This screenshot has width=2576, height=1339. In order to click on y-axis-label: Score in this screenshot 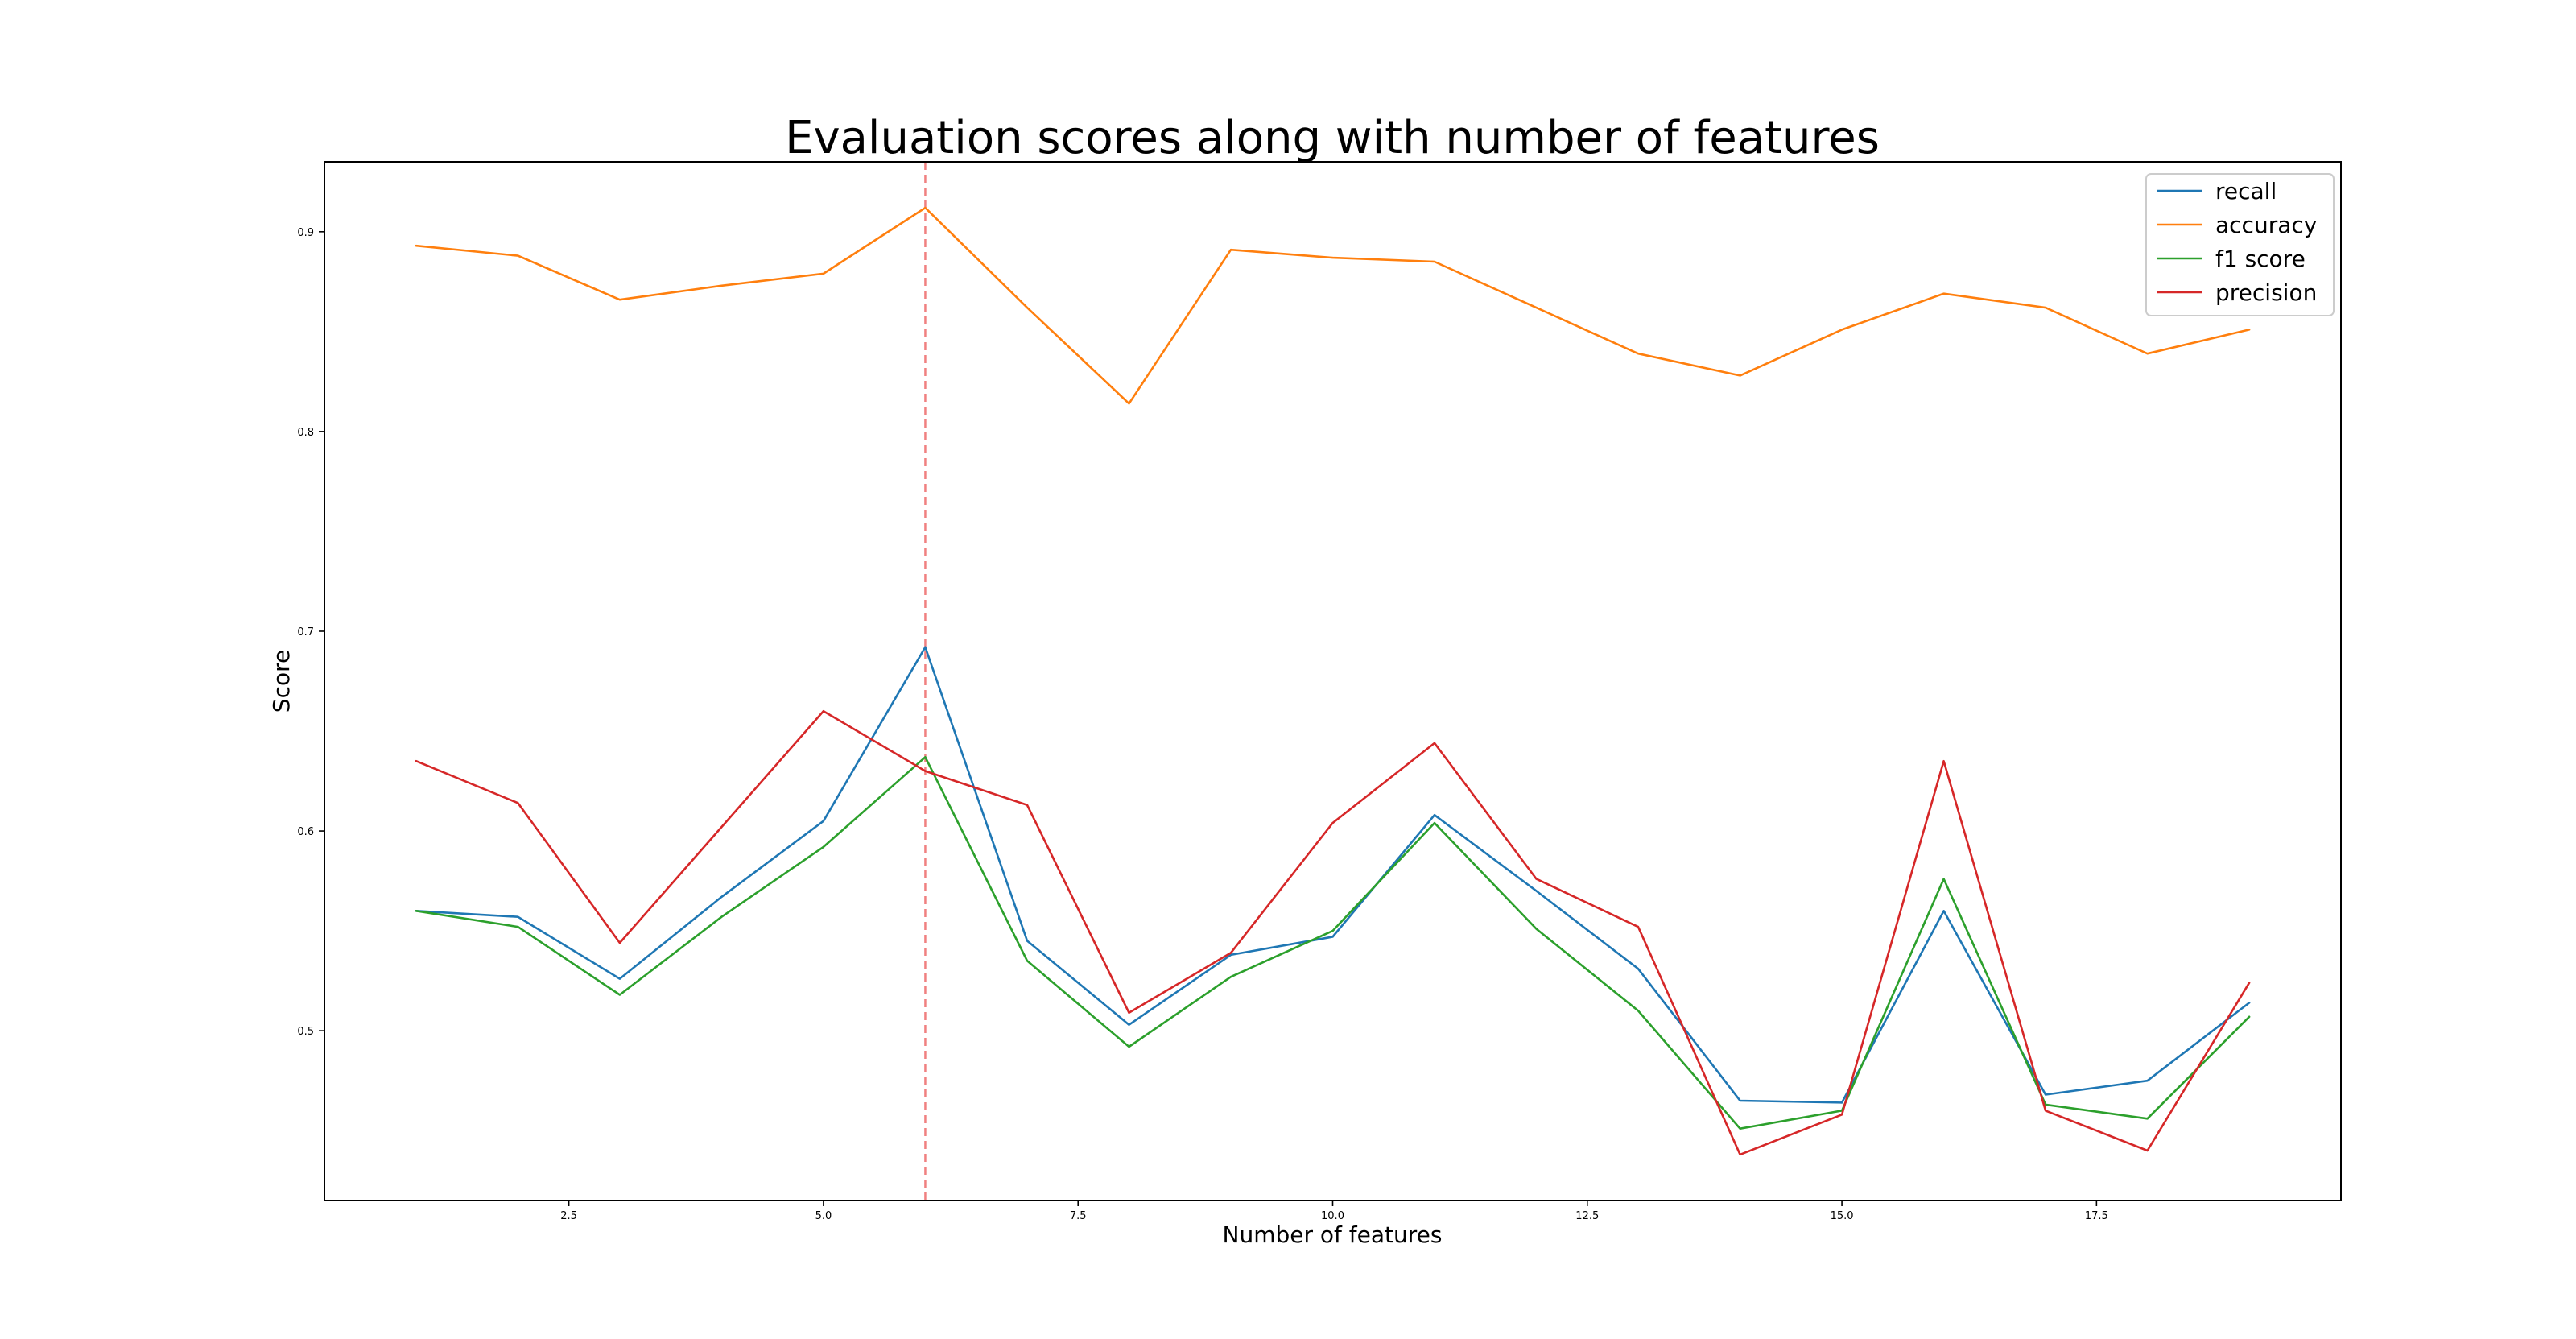, I will do `click(281, 681)`.